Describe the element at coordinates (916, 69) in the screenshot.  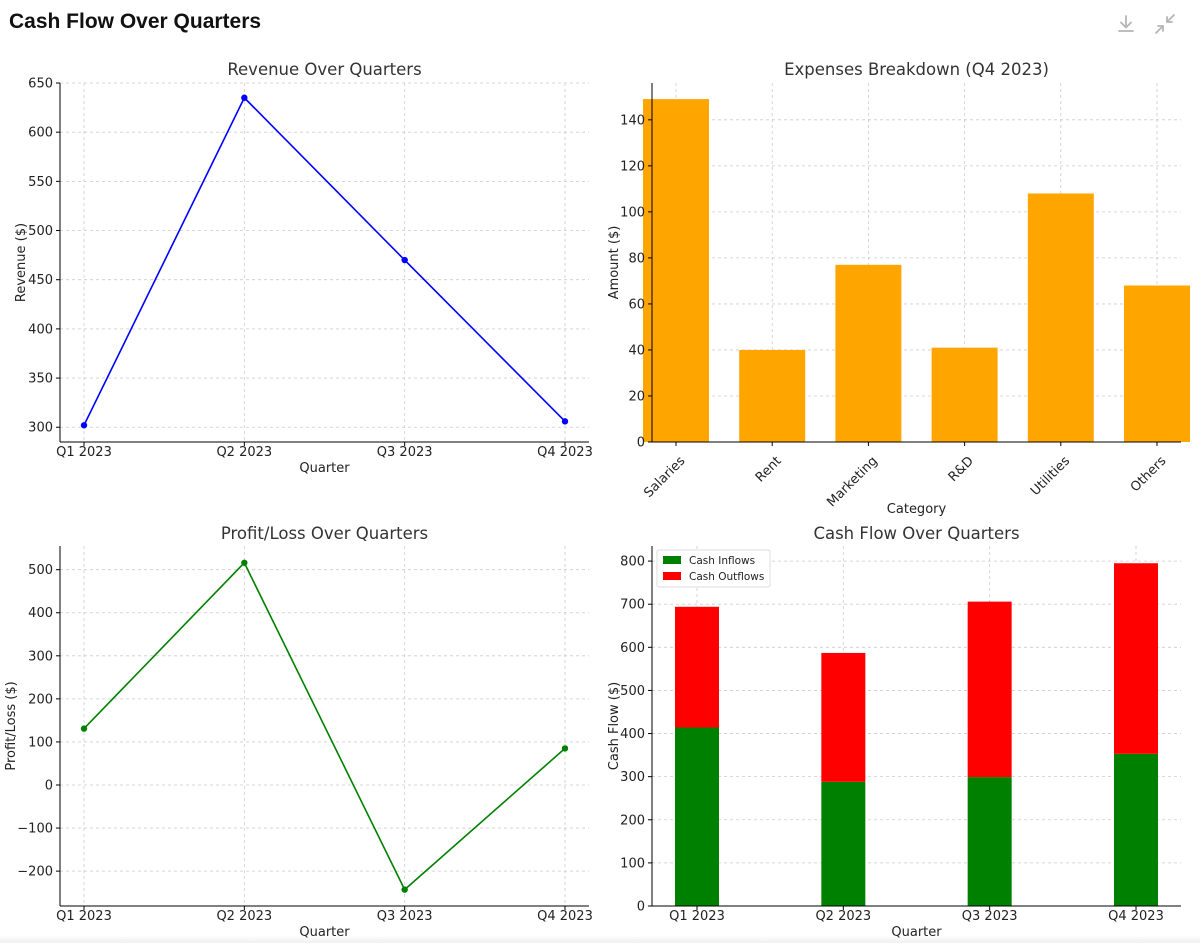
I see `chart-title: Expenses Breakdown (Q4 2023)` at that location.